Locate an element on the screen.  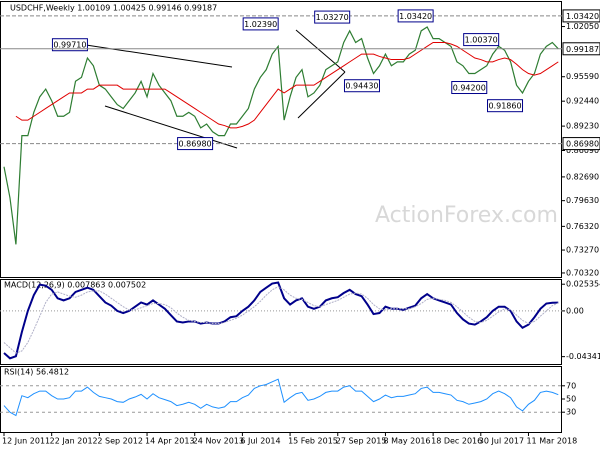
annotation-label: 0.99710 is located at coordinates (69, 45).